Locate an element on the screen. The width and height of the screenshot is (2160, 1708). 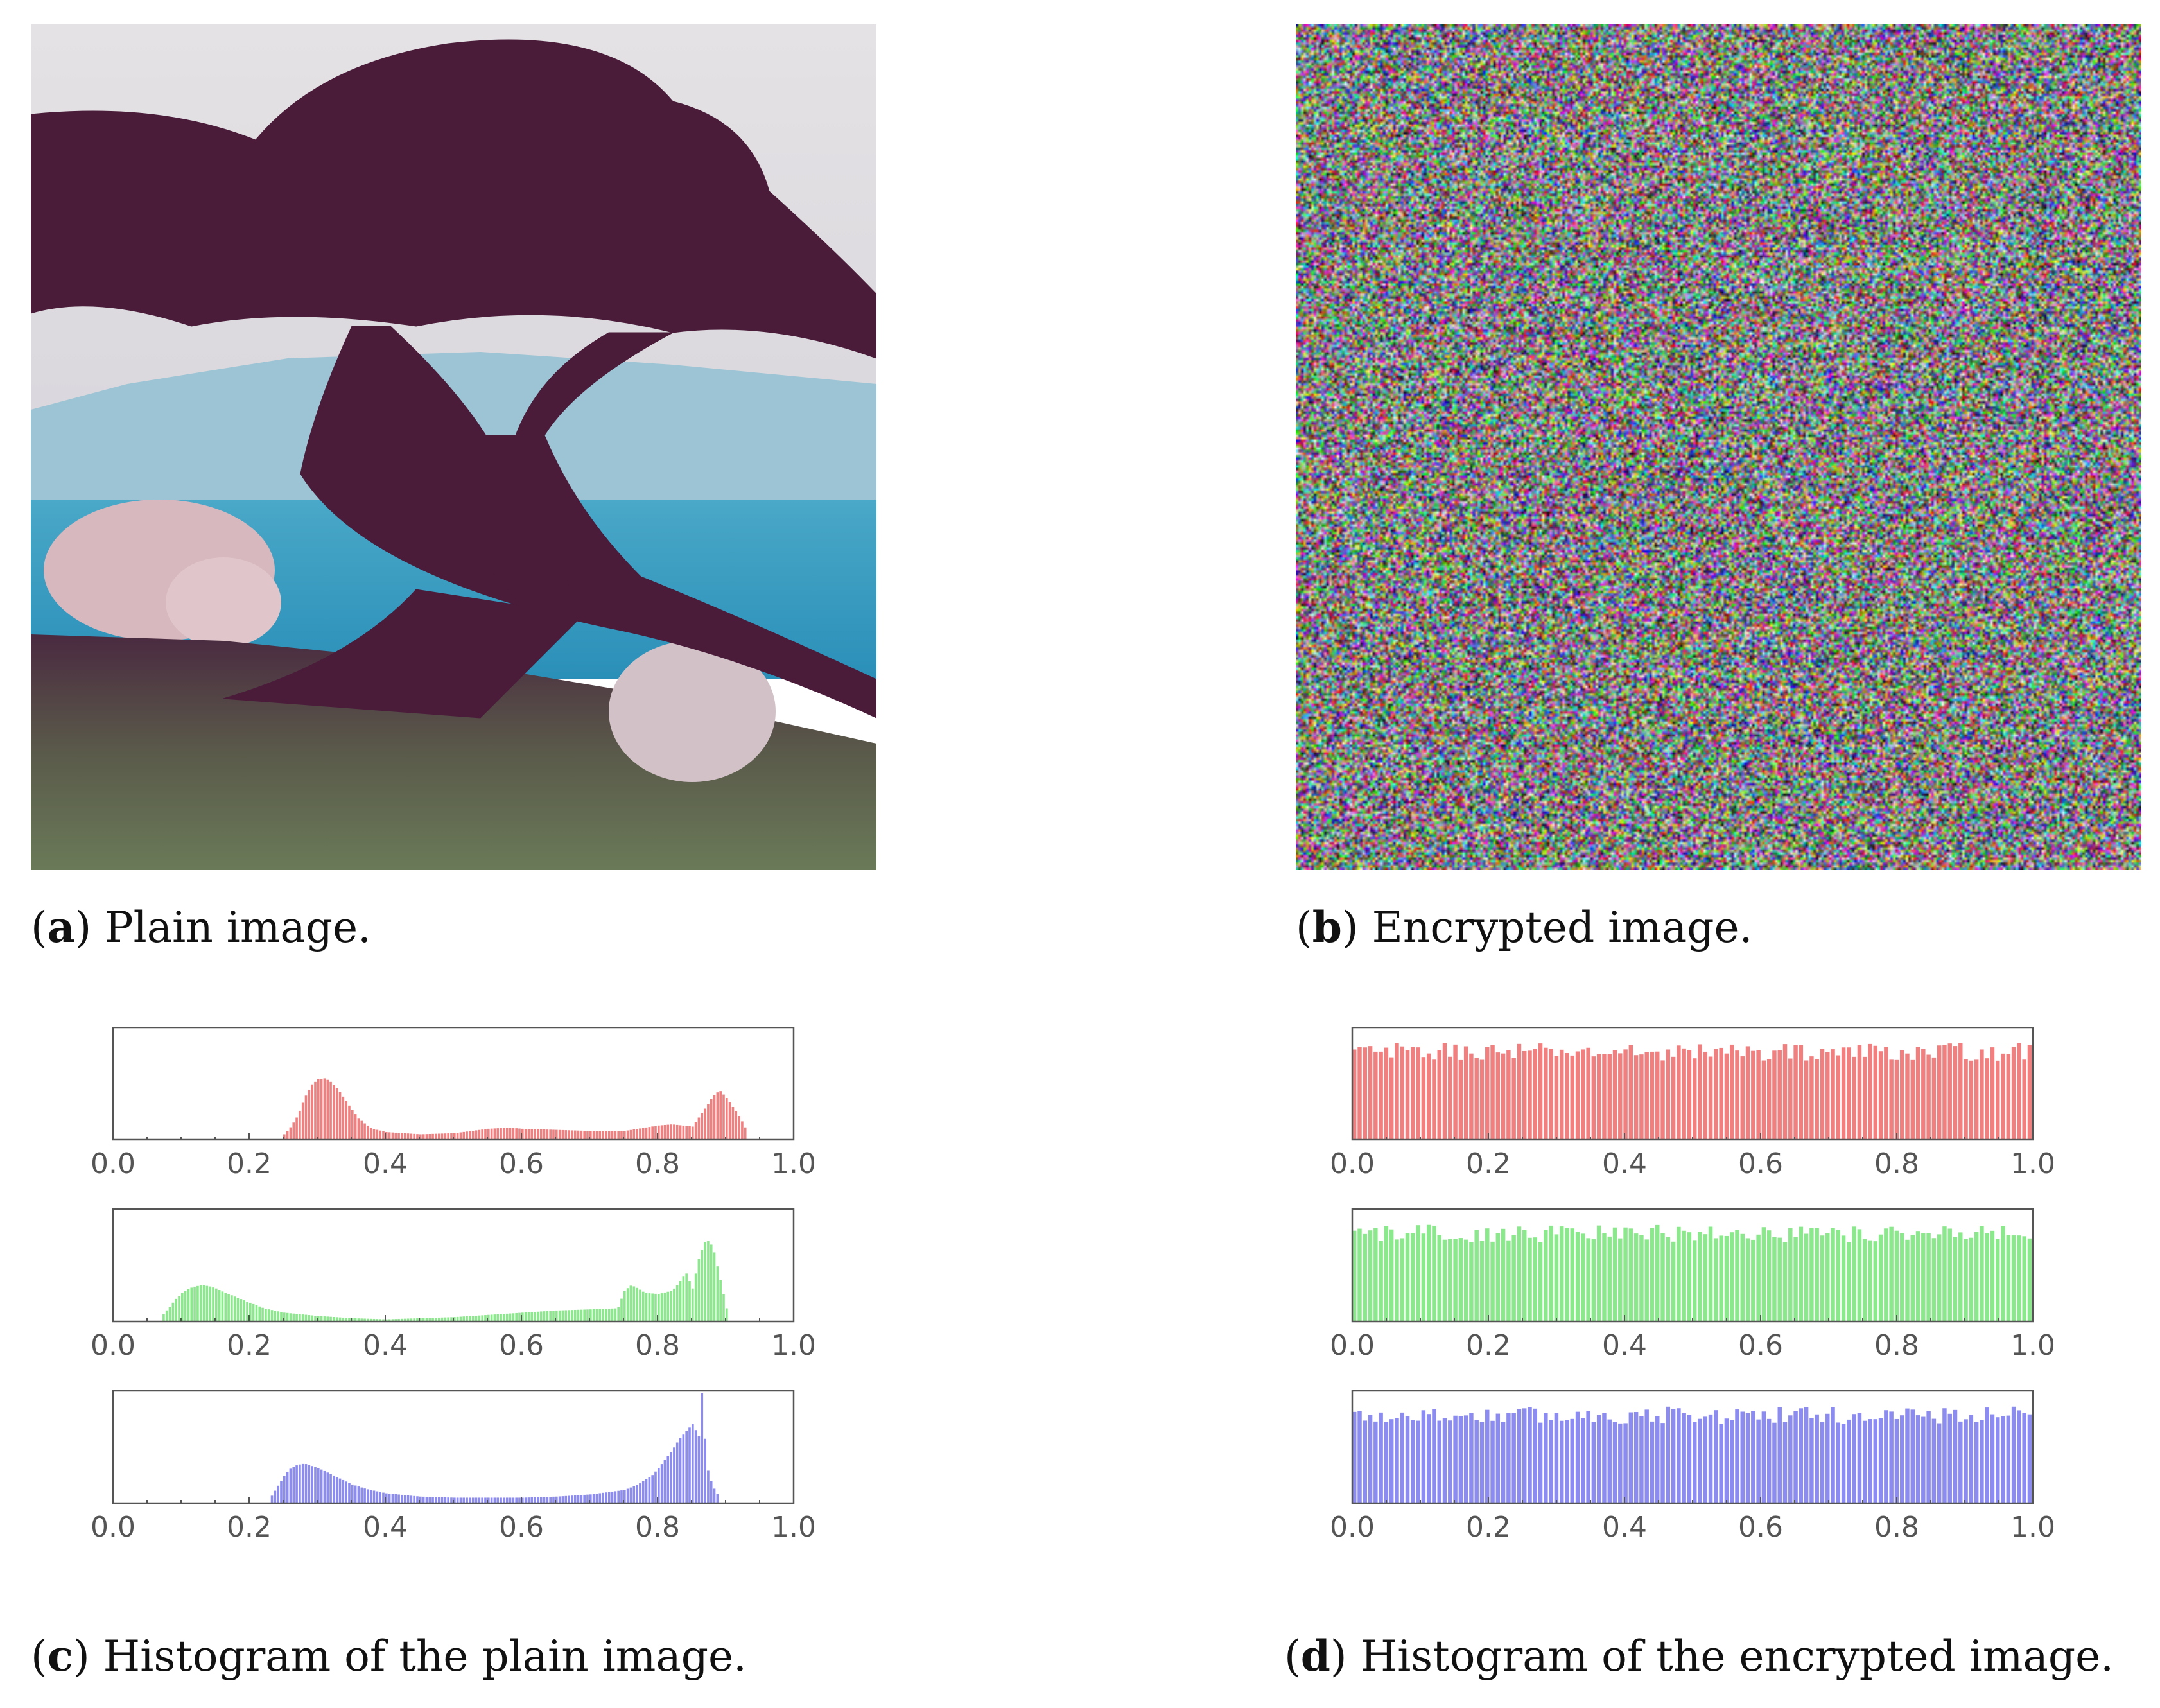
tick-label: 0.6 is located at coordinates (1760, 1345).